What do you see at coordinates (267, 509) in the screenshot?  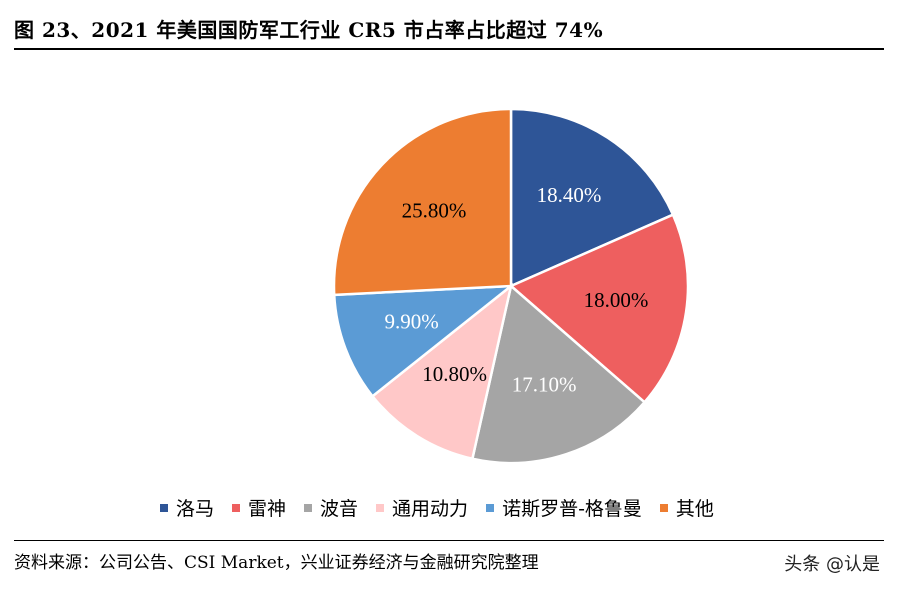 I see `legend-label: 雷神` at bounding box center [267, 509].